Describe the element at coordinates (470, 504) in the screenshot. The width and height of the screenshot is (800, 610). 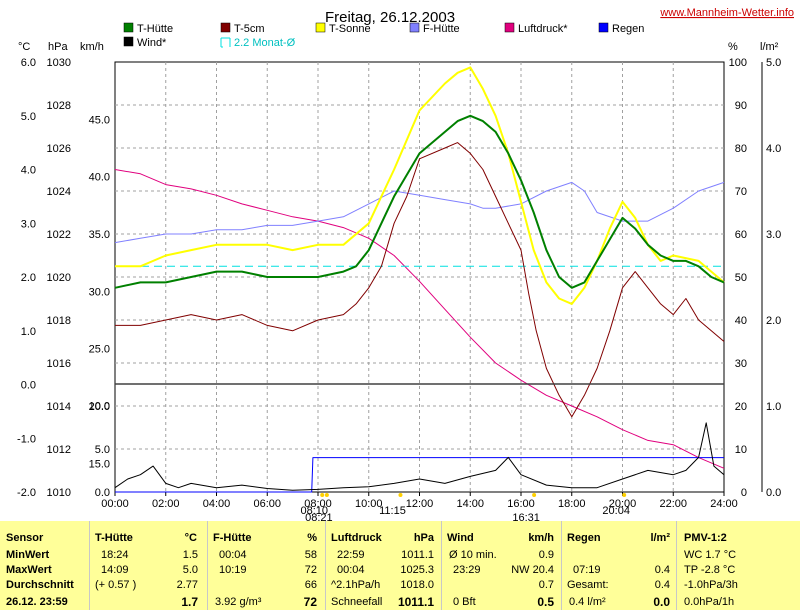
I see `tick-x: 14:00` at that location.